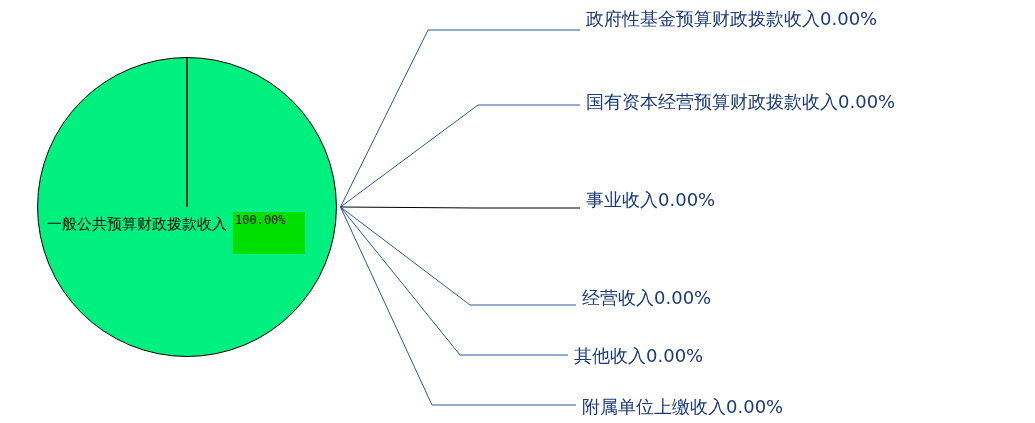 The height and width of the screenshot is (423, 1035). I want to click on category-label: 事业收入0.00%, so click(651, 199).